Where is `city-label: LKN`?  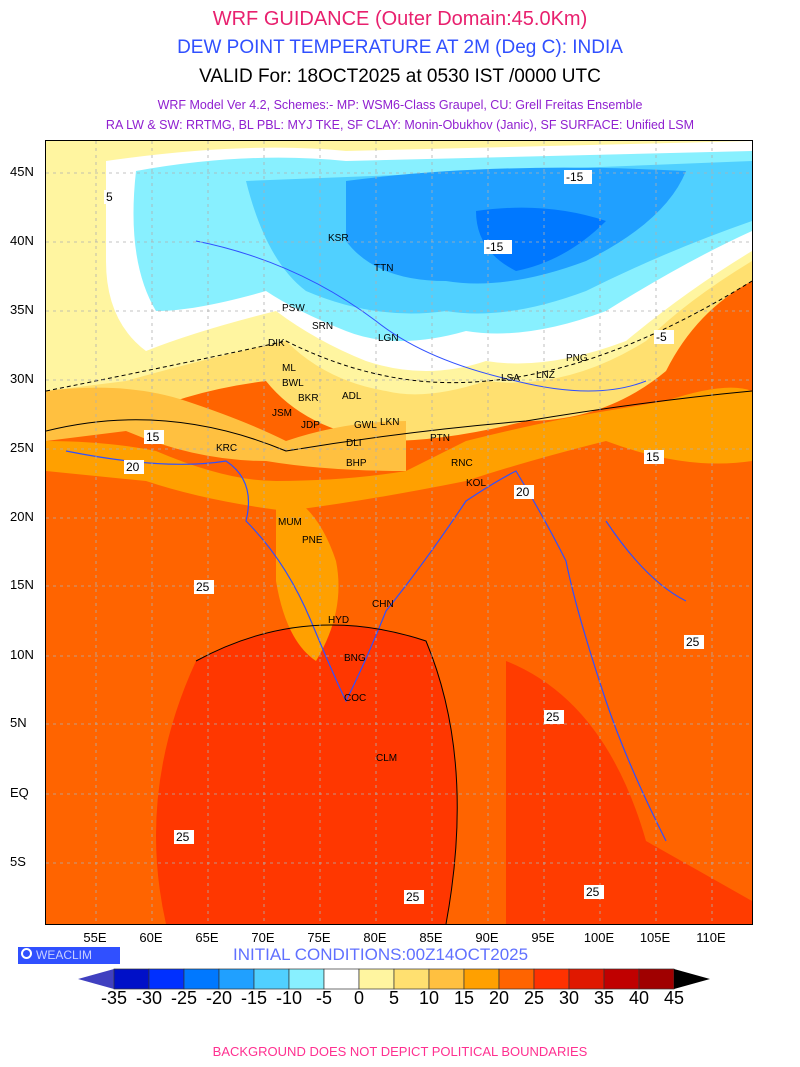 city-label: LKN is located at coordinates (389, 422).